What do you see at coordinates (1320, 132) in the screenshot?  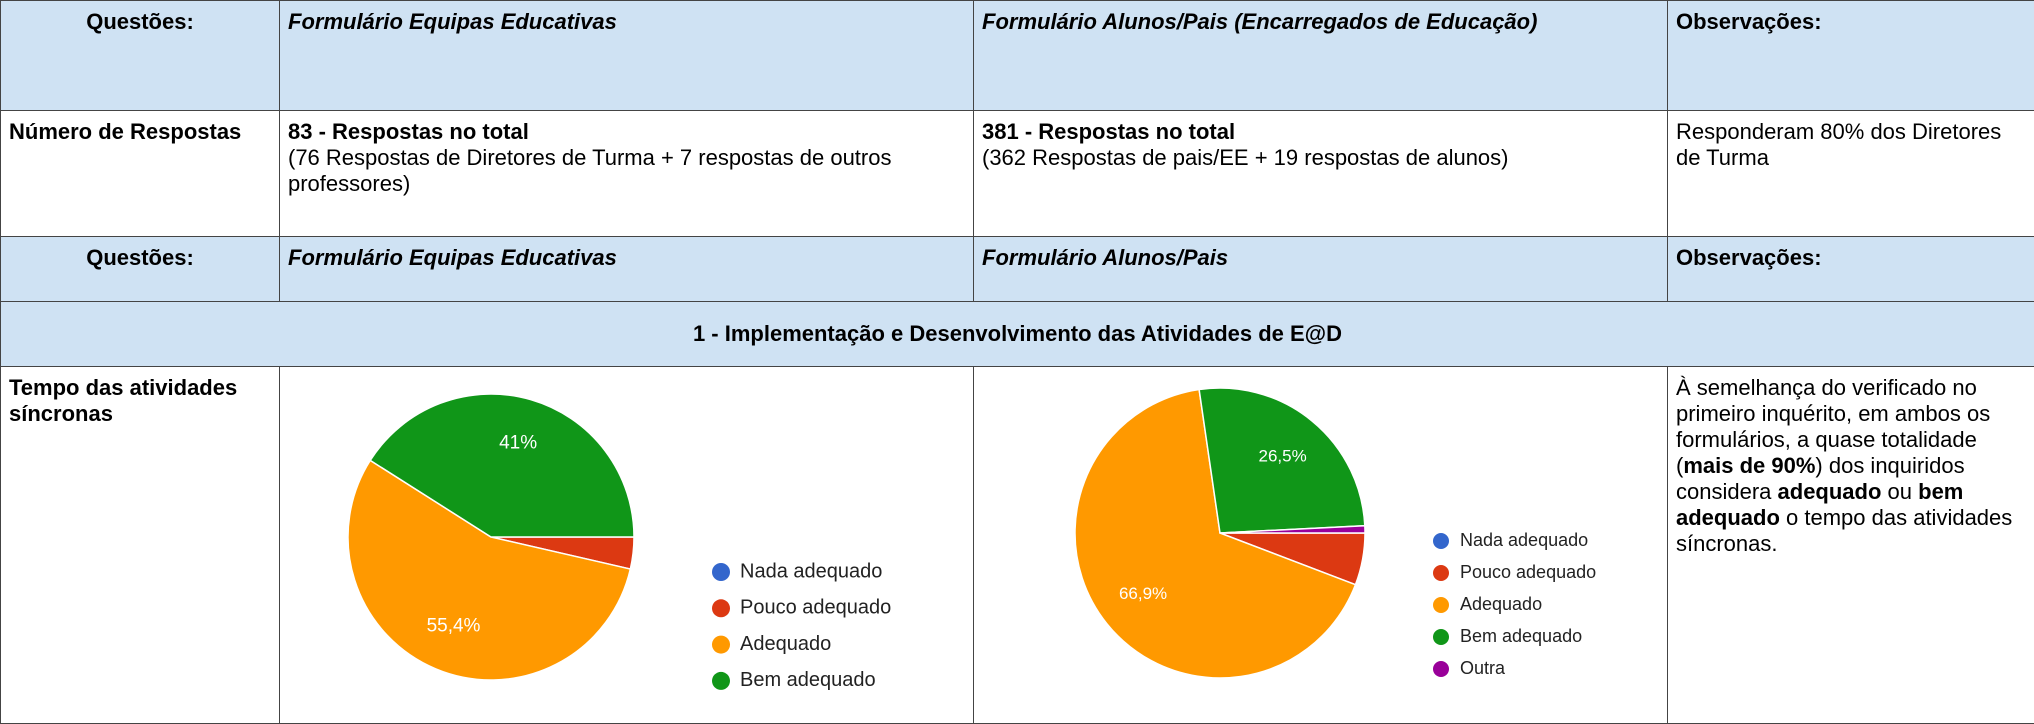 I see `cell-title: 381 - Respostas no total` at bounding box center [1320, 132].